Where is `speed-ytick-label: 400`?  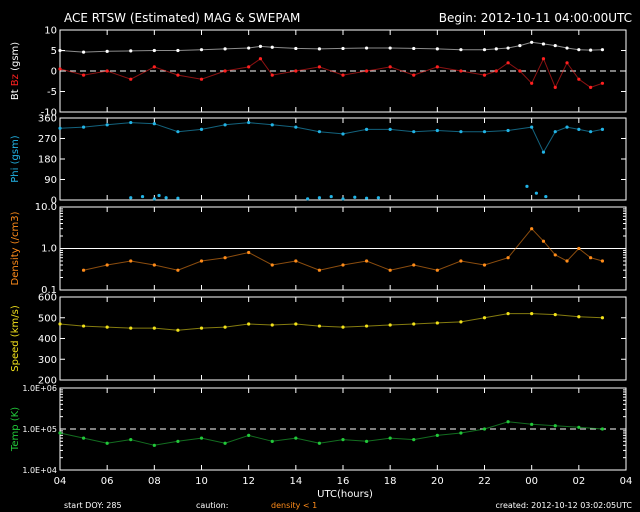 speed-ytick-label: 400 is located at coordinates (47, 339).